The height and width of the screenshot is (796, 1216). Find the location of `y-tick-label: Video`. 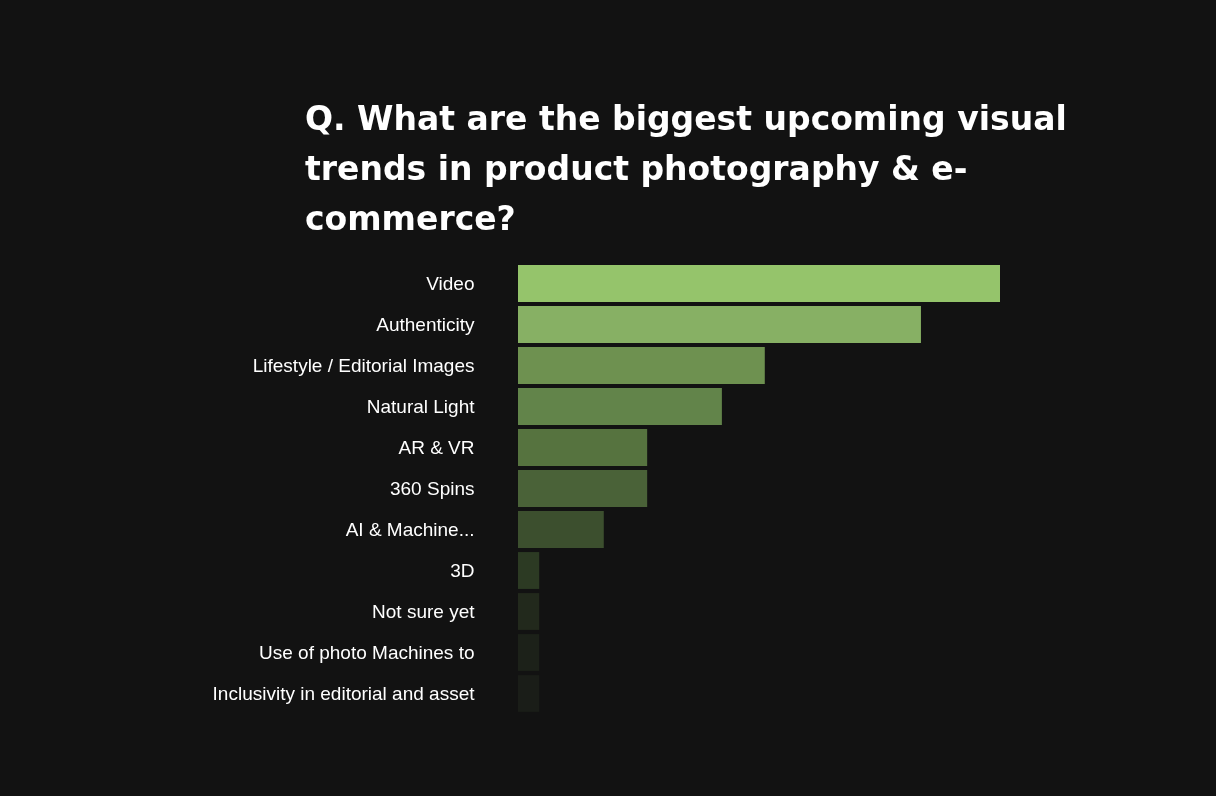

y-tick-label: Video is located at coordinates (450, 283).